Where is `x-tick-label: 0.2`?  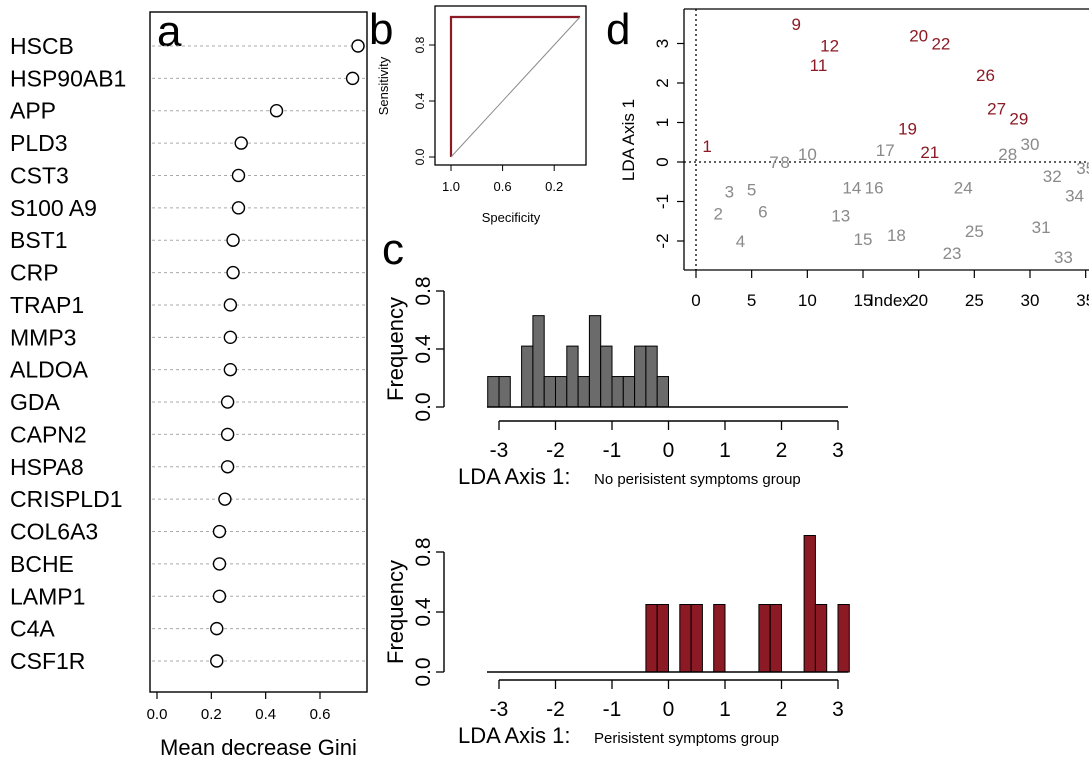
x-tick-label: 0.2 is located at coordinates (211, 714).